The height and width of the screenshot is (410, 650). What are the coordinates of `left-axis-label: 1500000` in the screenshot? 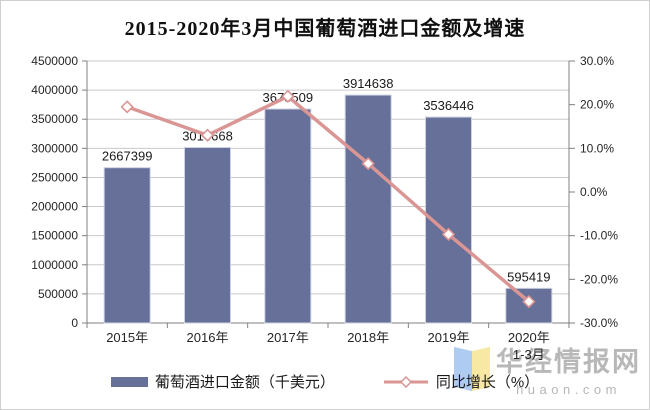 It's located at (54, 236).